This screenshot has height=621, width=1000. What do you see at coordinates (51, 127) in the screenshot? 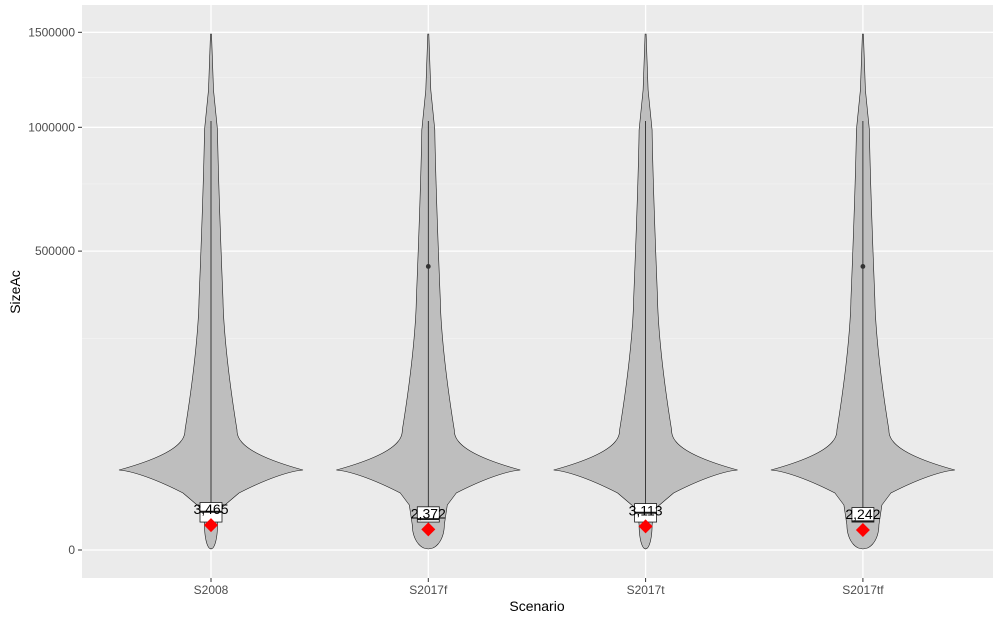
I see `y-tick-label: 1000000` at bounding box center [51, 127].